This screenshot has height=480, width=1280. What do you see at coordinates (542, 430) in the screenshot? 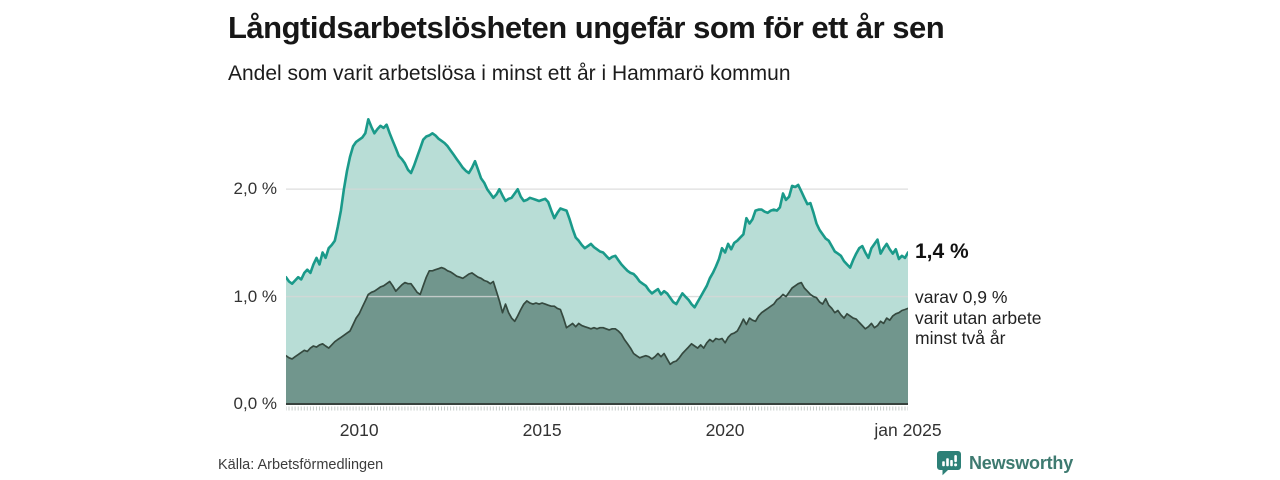
I see `x-axis-tick-label: 2015` at bounding box center [542, 430].